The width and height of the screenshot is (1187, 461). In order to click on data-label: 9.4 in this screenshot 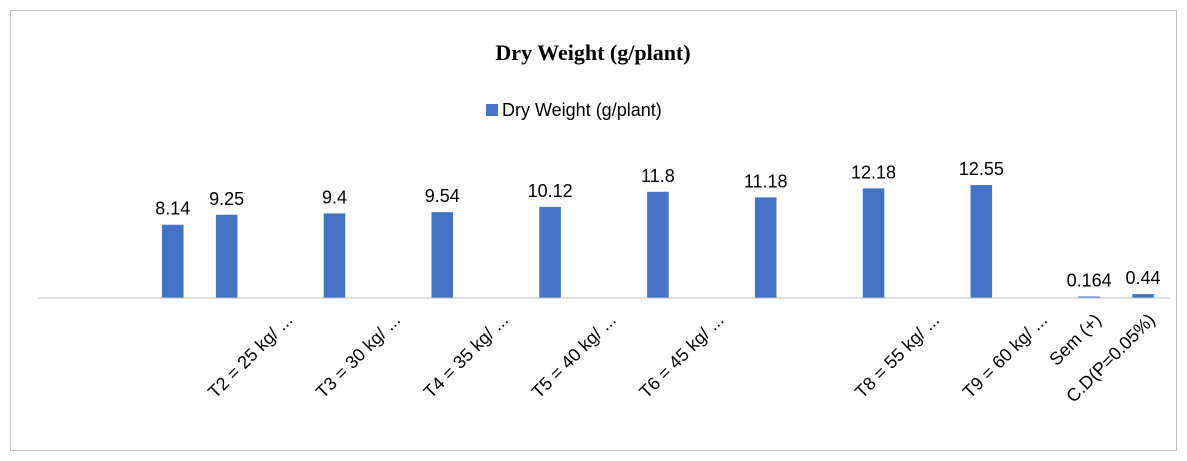, I will do `click(334, 197)`.